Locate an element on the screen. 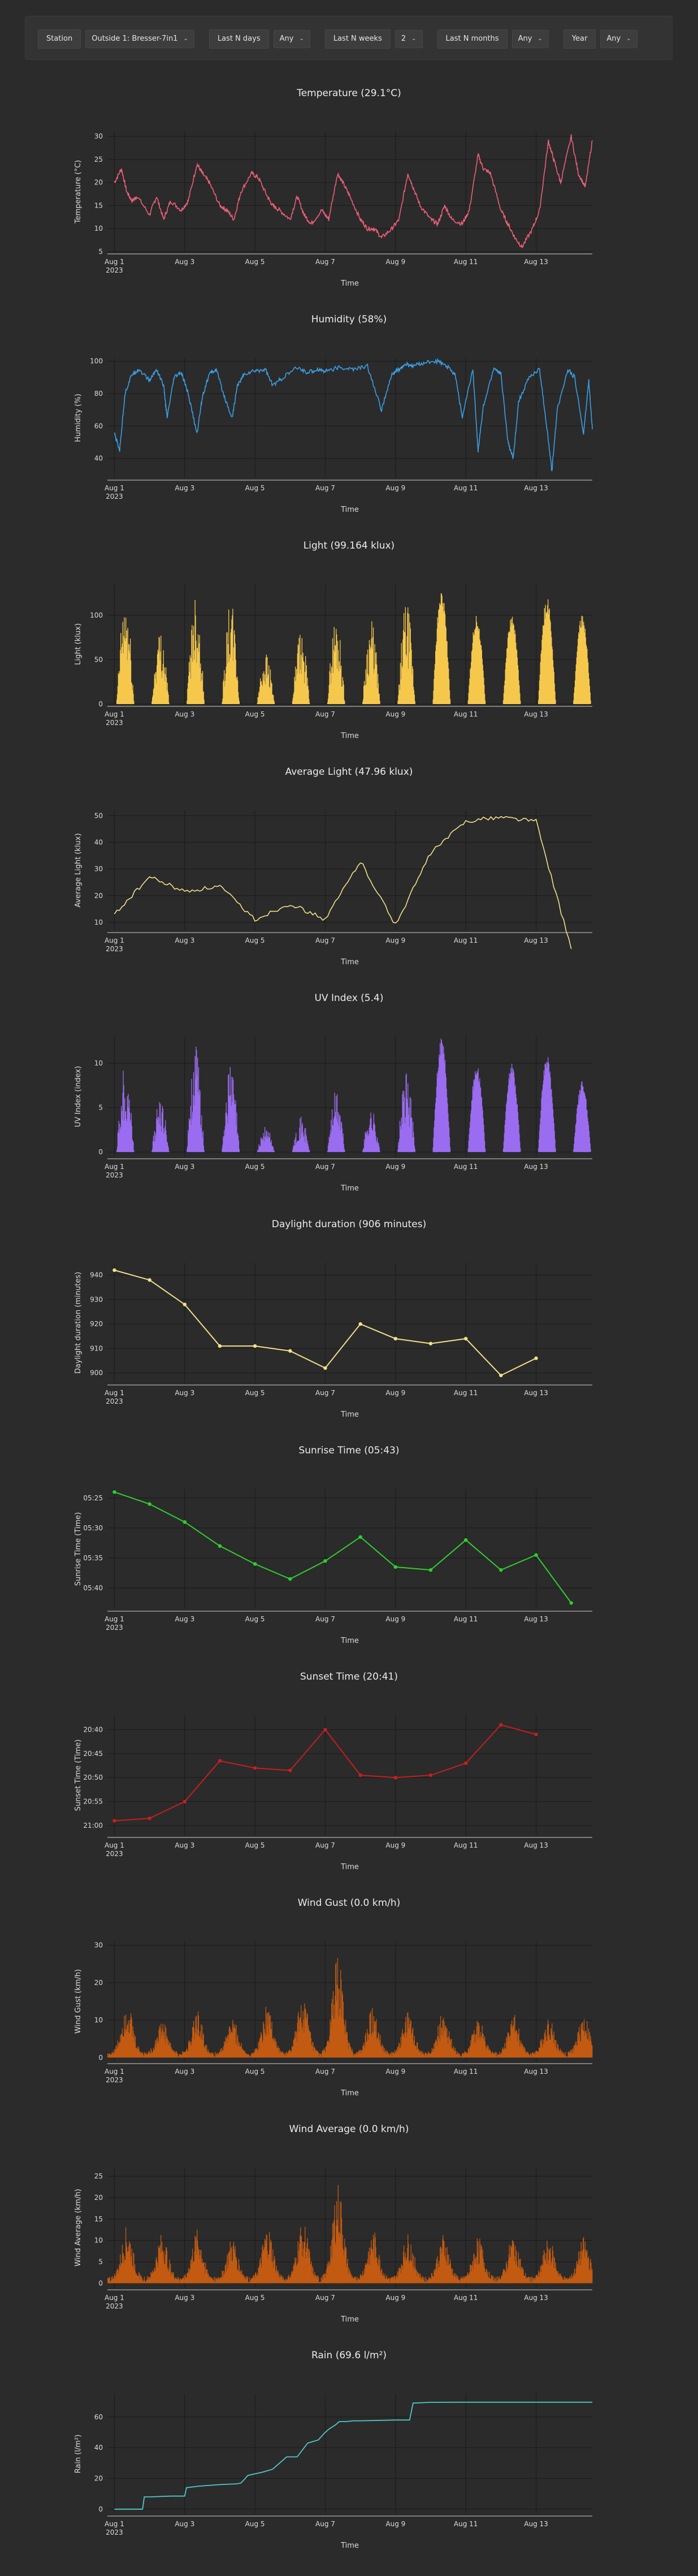 The image size is (698, 2576). days-select: Any ⌄ is located at coordinates (291, 39).